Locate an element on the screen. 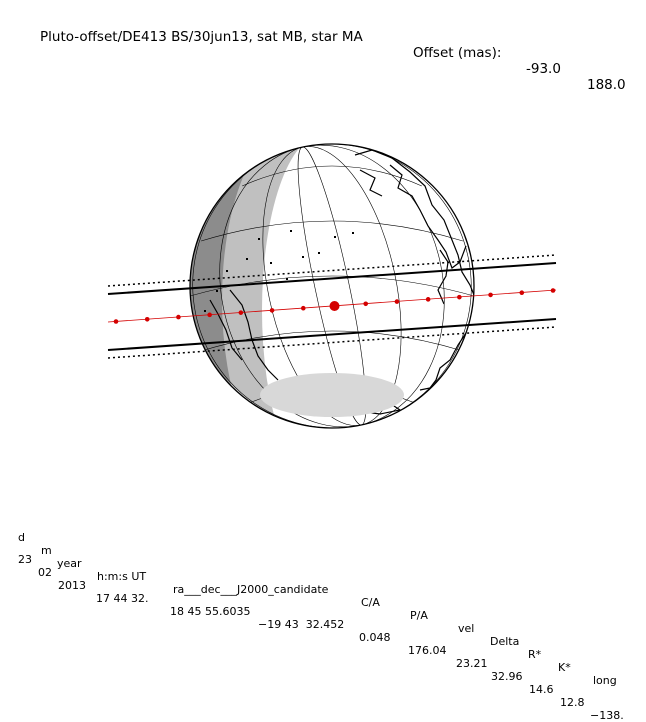 The height and width of the screenshot is (722, 646). south-limit-line is located at coordinates (332, 334).